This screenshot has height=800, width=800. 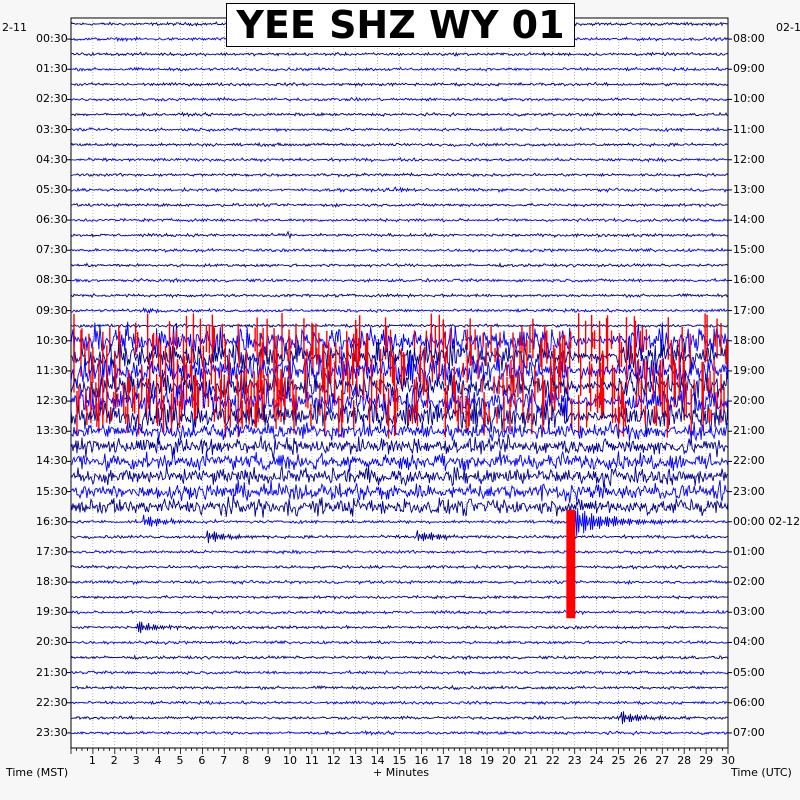 I want to click on right-time-label: 11:00, so click(x=749, y=129).